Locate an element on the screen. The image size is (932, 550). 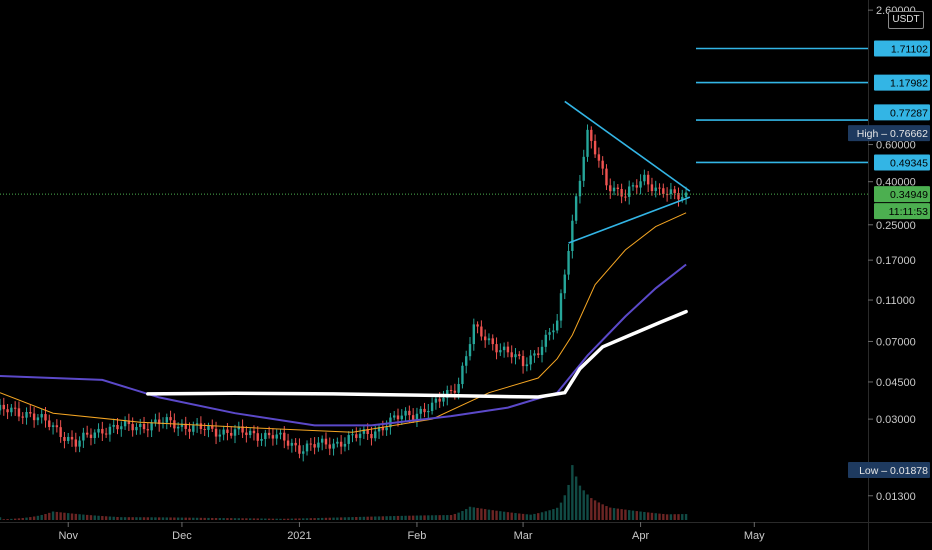
countdown-badge-value: 11:11:53 is located at coordinates (908, 212).